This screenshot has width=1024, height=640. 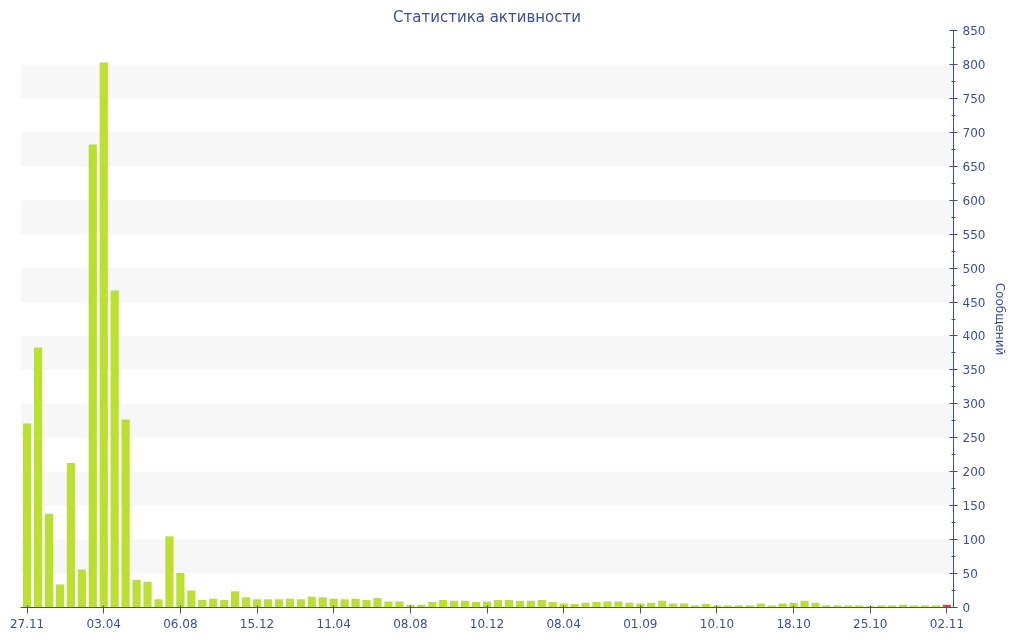 What do you see at coordinates (966, 608) in the screenshot?
I see `y-tick-label: 0` at bounding box center [966, 608].